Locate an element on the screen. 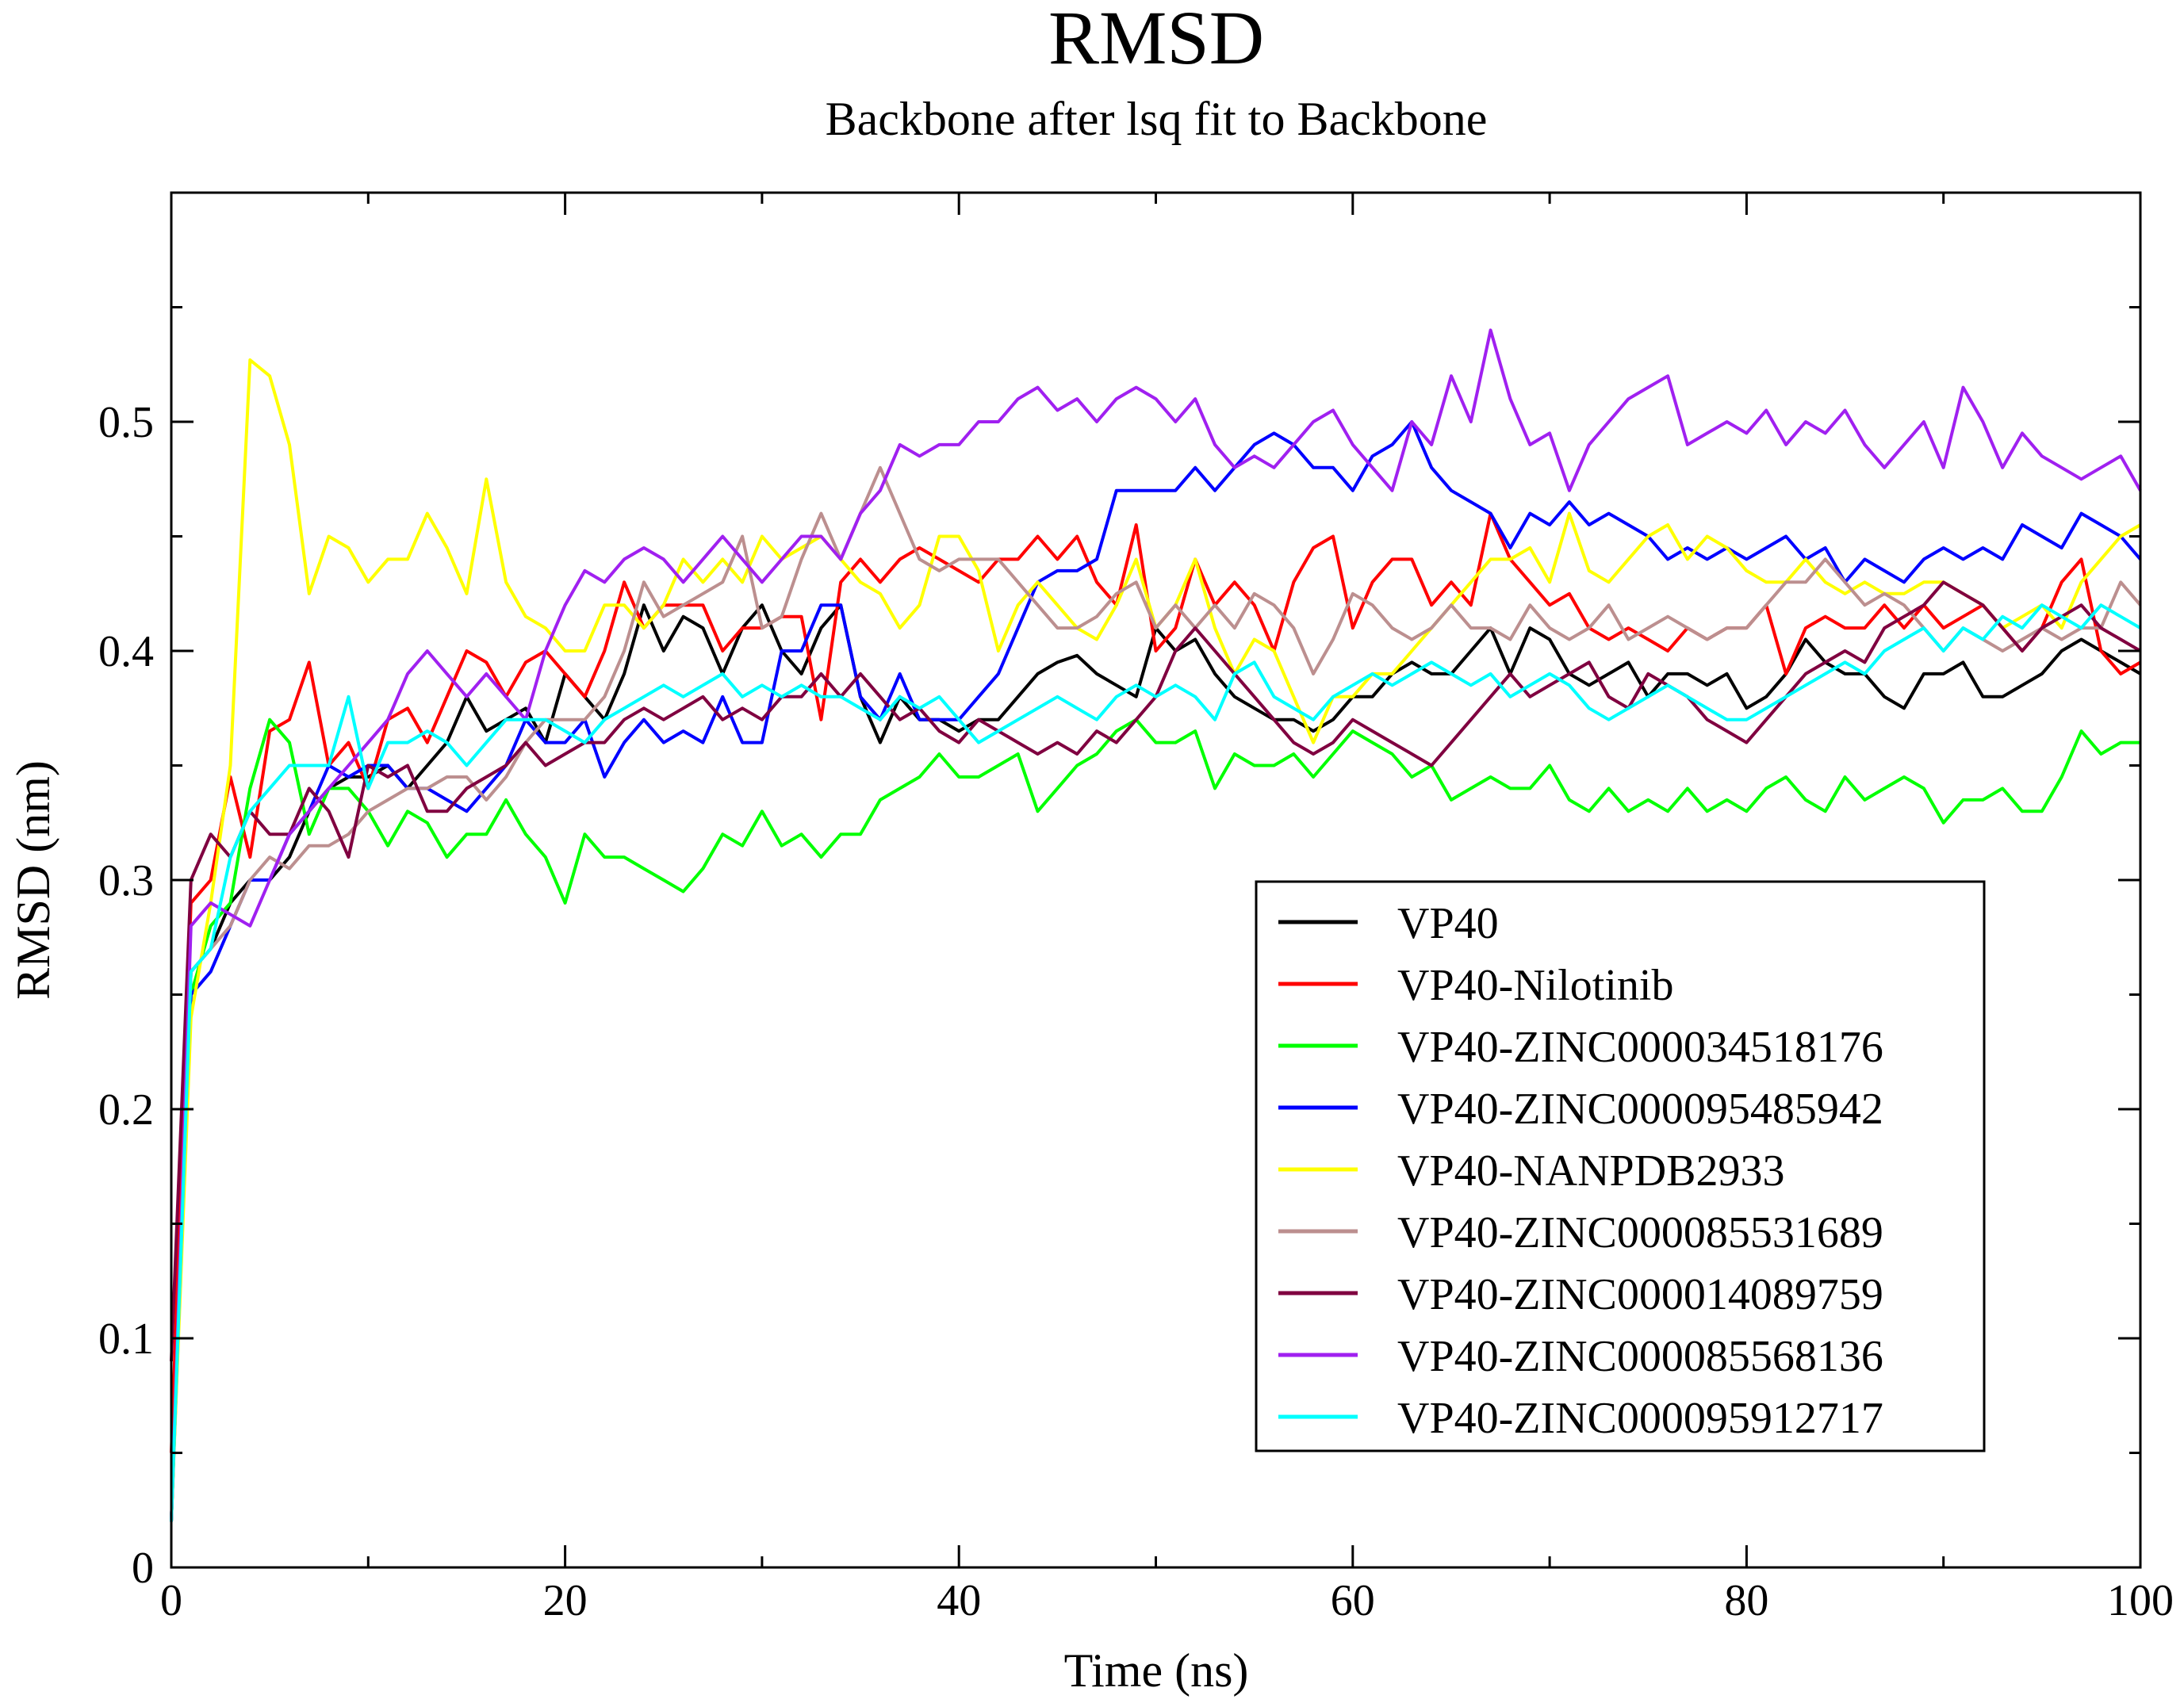  legend-label: VP40-NANPDB2933 is located at coordinates (1591, 1171).